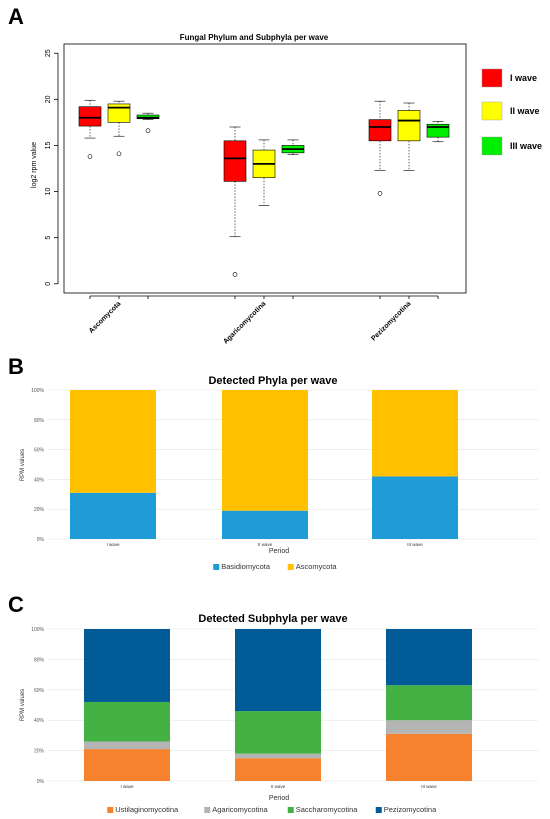 Image resolution: width=550 pixels, height=819 pixels. Describe the element at coordinates (23, 465) in the screenshot. I see `phyla-y-axis-label: RPM values` at that location.